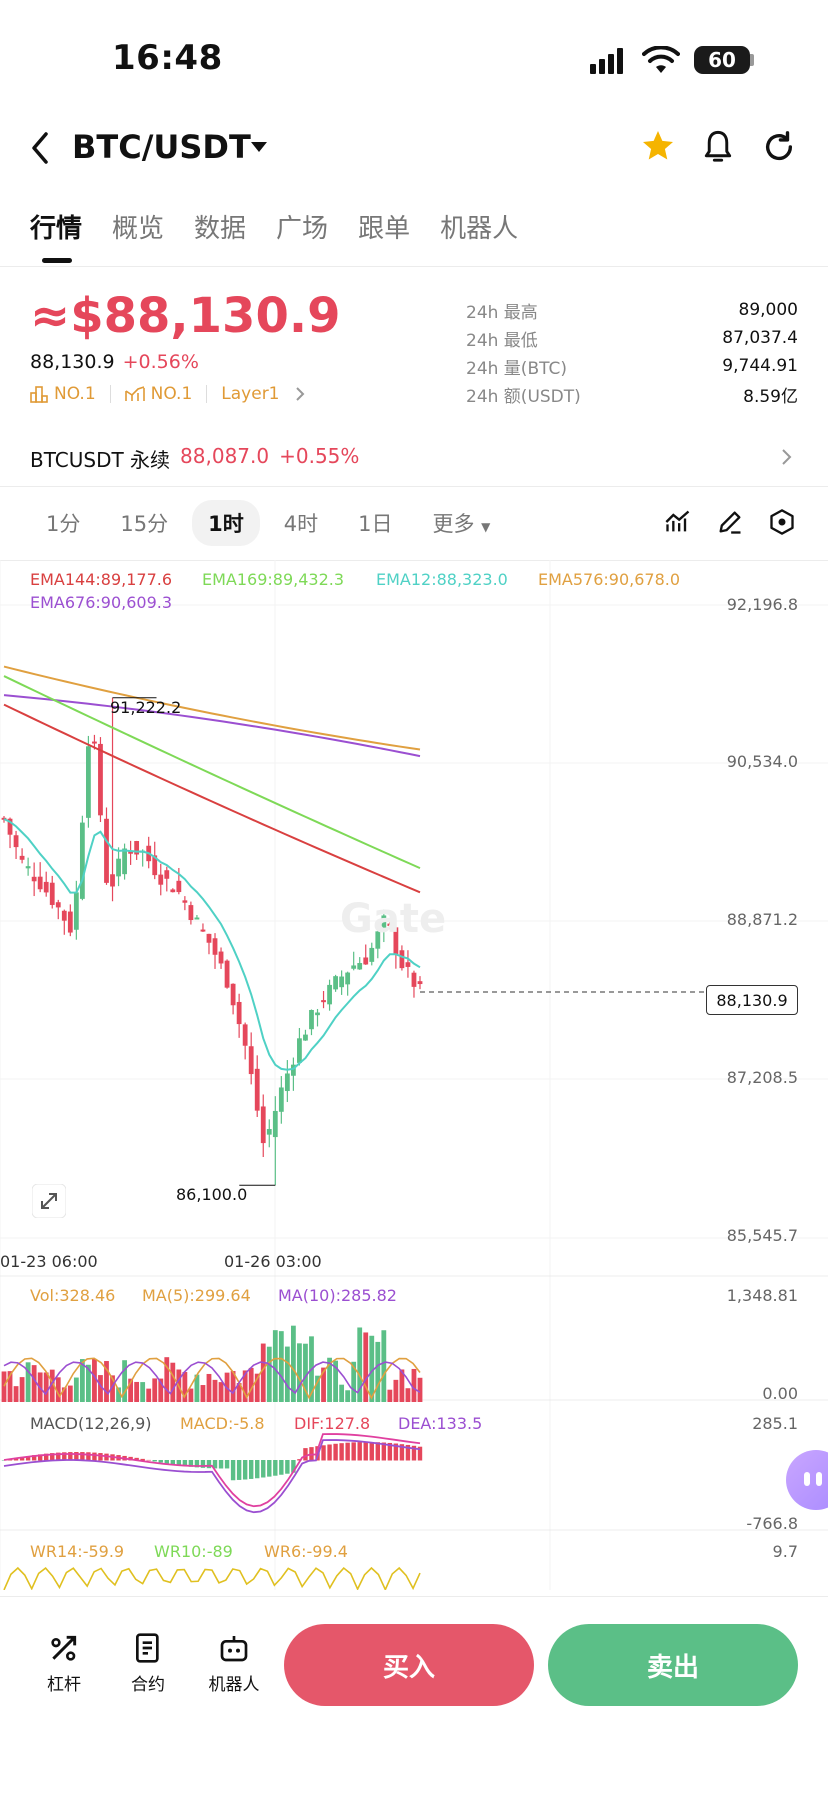 This screenshot has height=1800, width=828. Describe the element at coordinates (226, 523) in the screenshot. I see `interval-1h: 1时` at that location.